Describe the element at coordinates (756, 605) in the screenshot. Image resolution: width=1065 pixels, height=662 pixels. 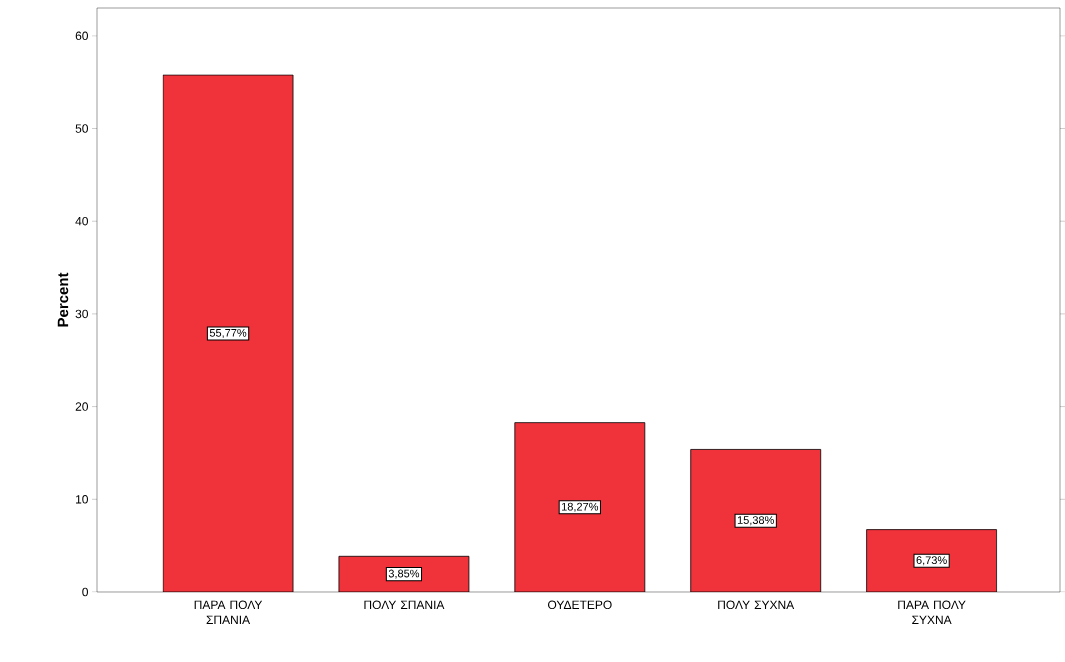
I see `x-tick-label: ΠΟΛΥ ΣΥΧΝΑ` at that location.